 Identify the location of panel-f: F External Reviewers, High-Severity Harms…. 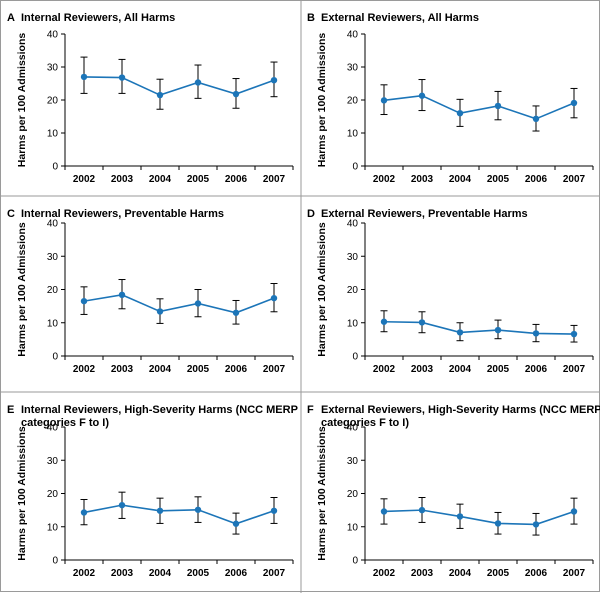
(453, 491).